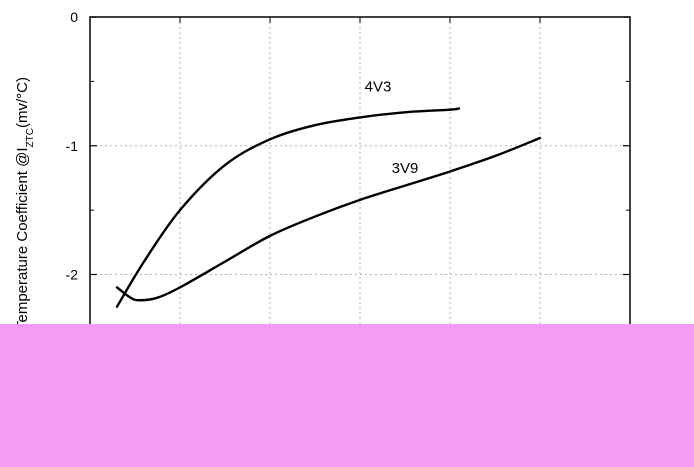 The image size is (694, 467). I want to click on y-axis-label-unit: (mv/°C), so click(22, 102).